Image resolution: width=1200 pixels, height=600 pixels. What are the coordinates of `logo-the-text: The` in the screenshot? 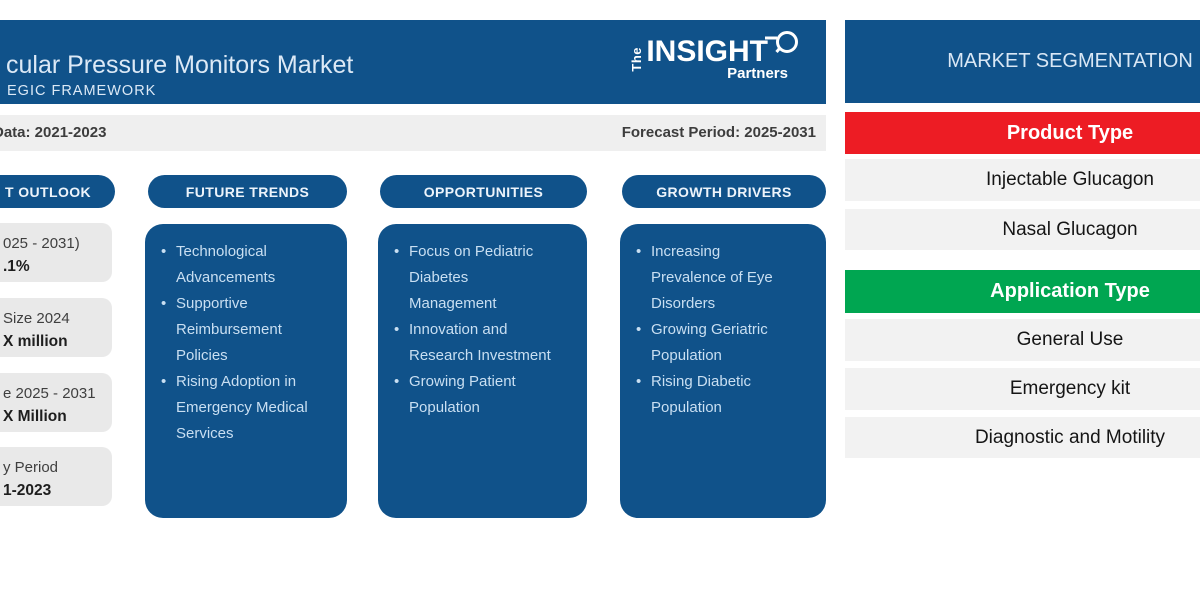 It's located at (637, 59).